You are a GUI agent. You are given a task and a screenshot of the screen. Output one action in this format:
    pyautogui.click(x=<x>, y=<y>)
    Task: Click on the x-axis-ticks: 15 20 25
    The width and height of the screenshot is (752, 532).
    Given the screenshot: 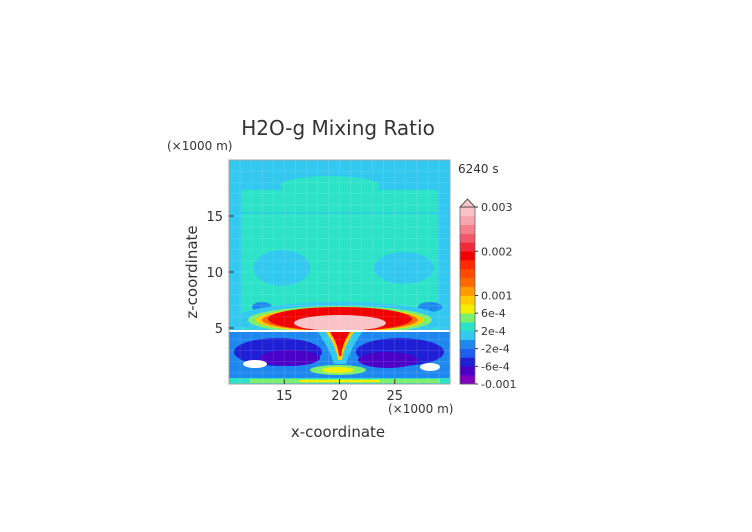 What is the action you would take?
    pyautogui.click(x=339, y=391)
    